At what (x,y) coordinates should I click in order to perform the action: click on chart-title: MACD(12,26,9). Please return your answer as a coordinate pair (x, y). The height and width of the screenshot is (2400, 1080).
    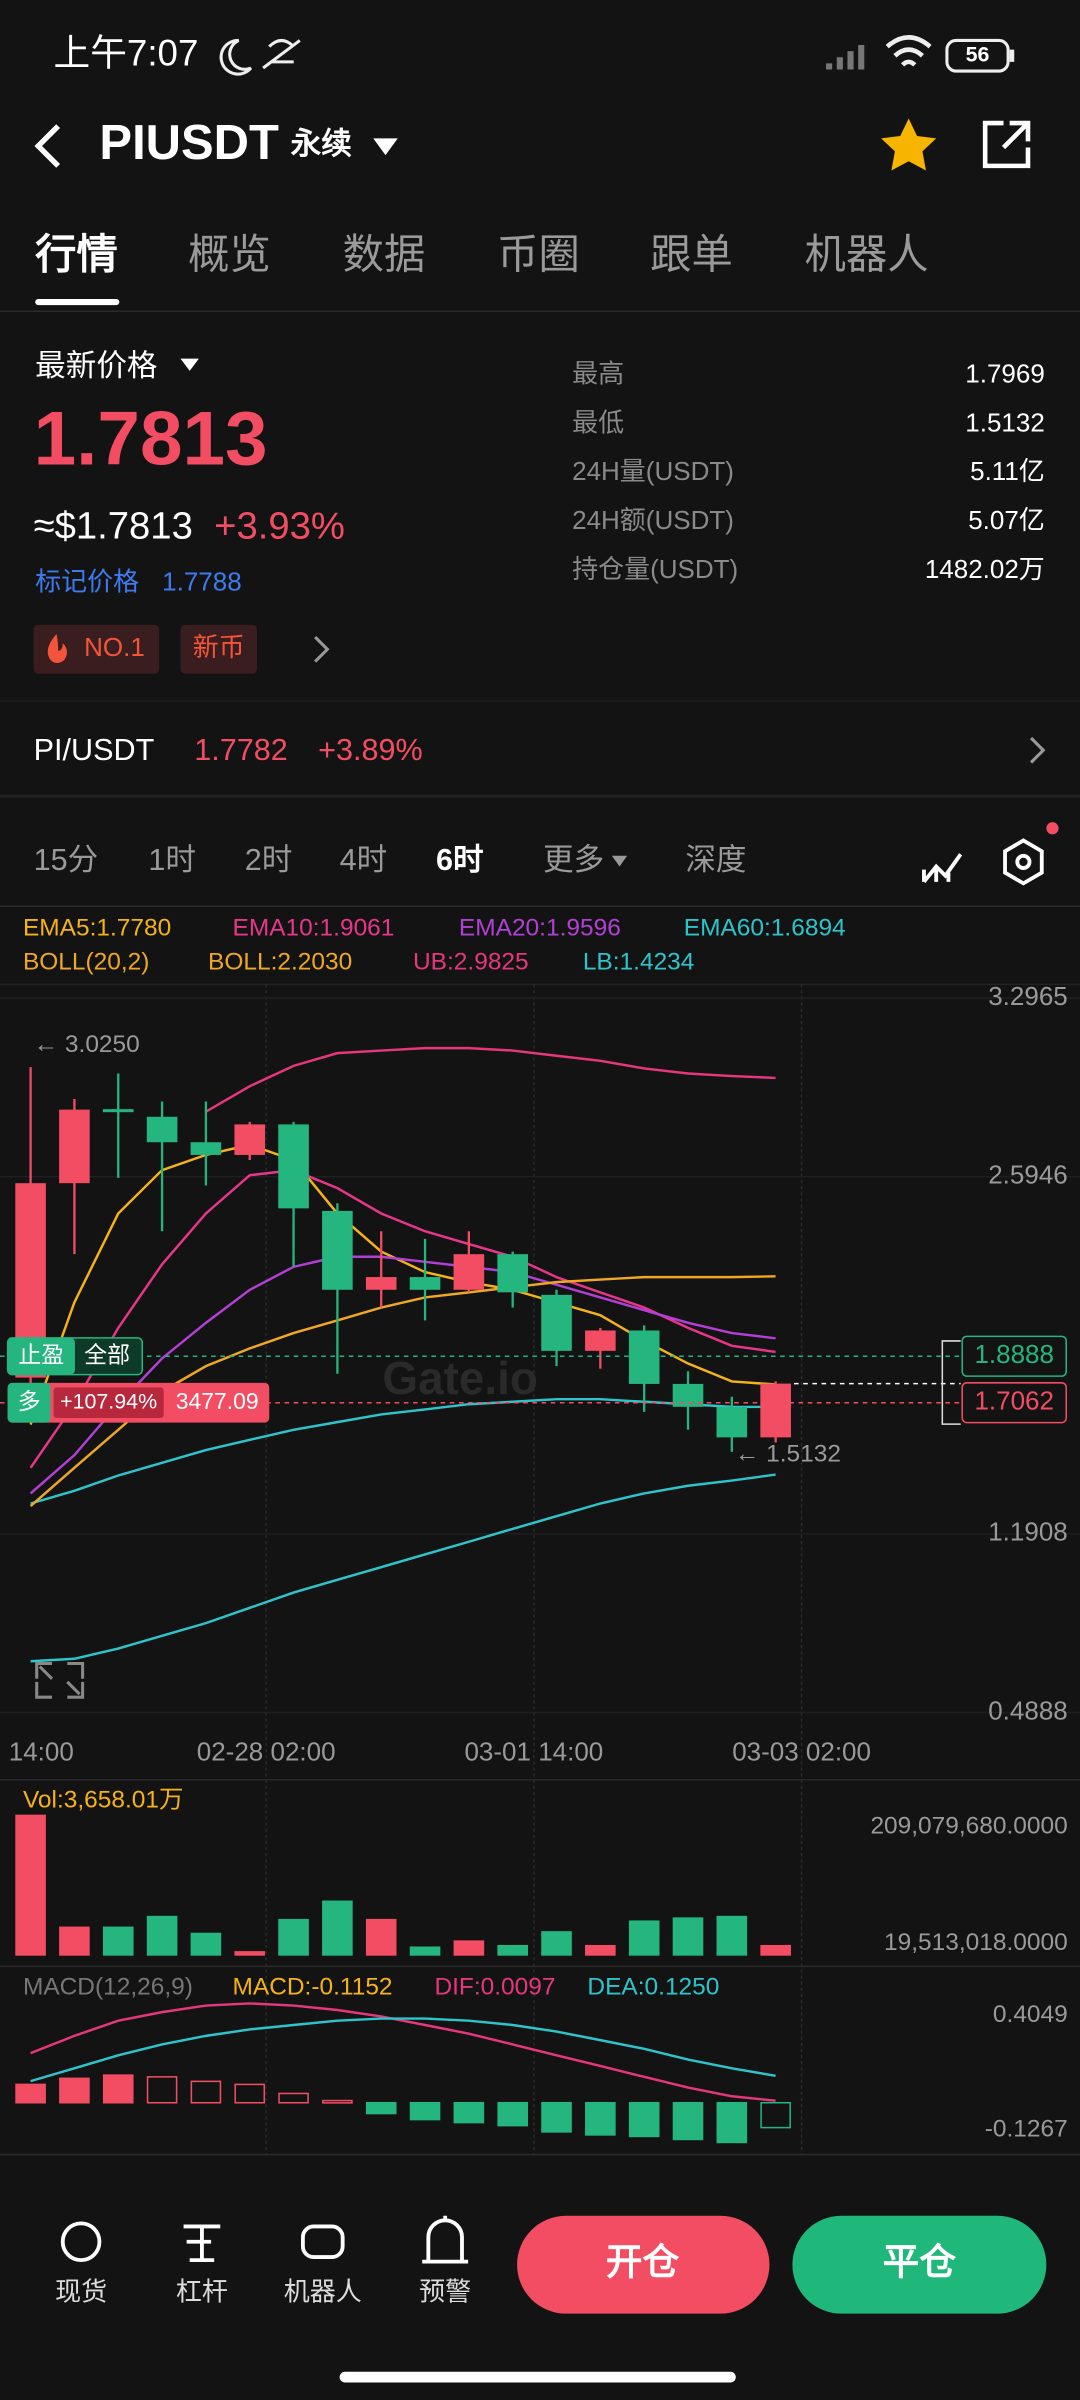
    Looking at the image, I should click on (108, 1986).